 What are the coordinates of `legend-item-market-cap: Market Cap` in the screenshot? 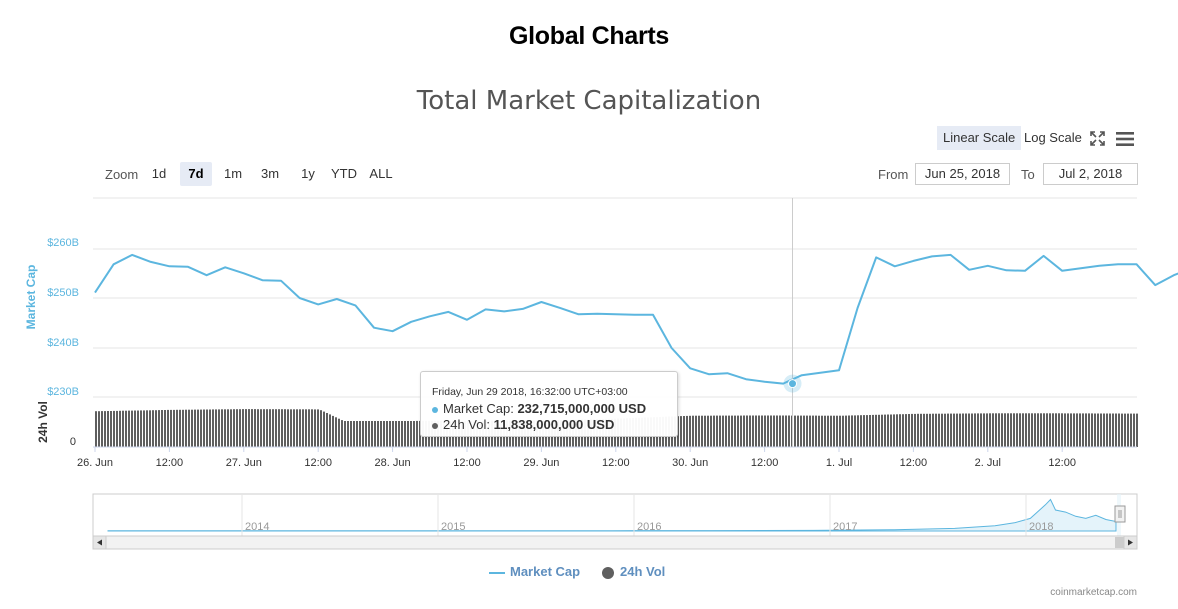 It's located at (534, 571).